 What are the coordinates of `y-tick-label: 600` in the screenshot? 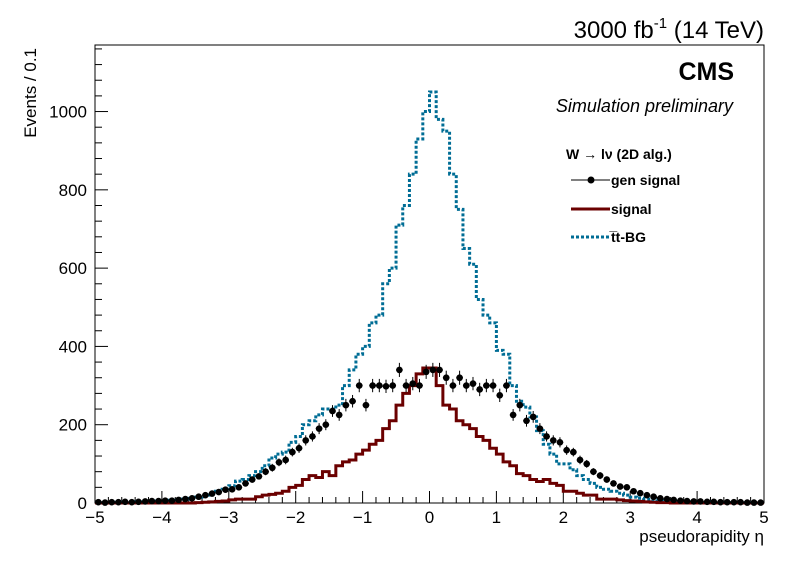 It's located at (73, 268).